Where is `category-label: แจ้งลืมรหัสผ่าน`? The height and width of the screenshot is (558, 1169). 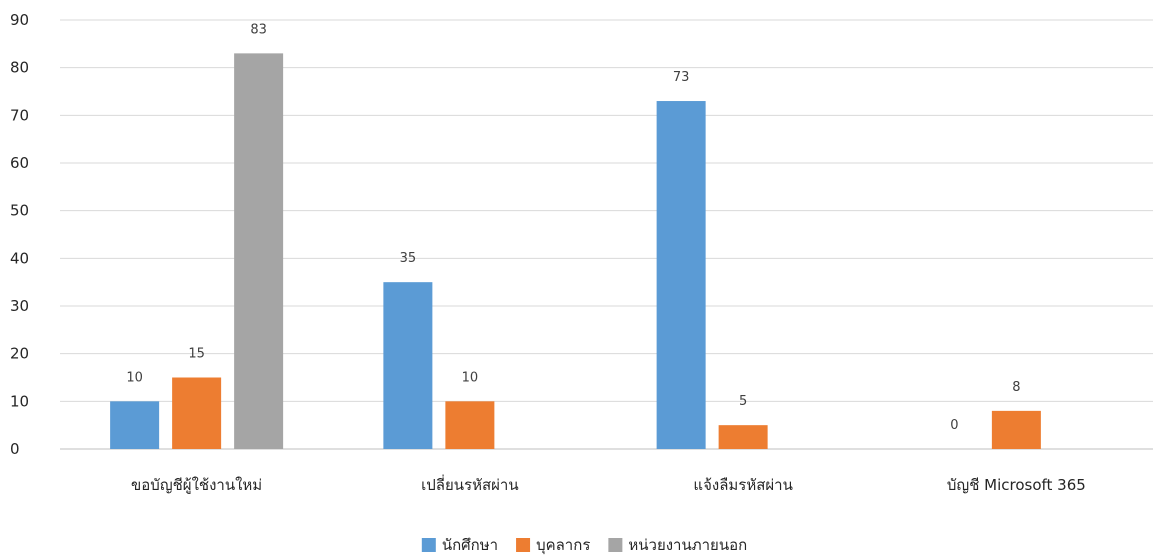 category-label: แจ้งลืมรหัสผ่าน is located at coordinates (742, 485).